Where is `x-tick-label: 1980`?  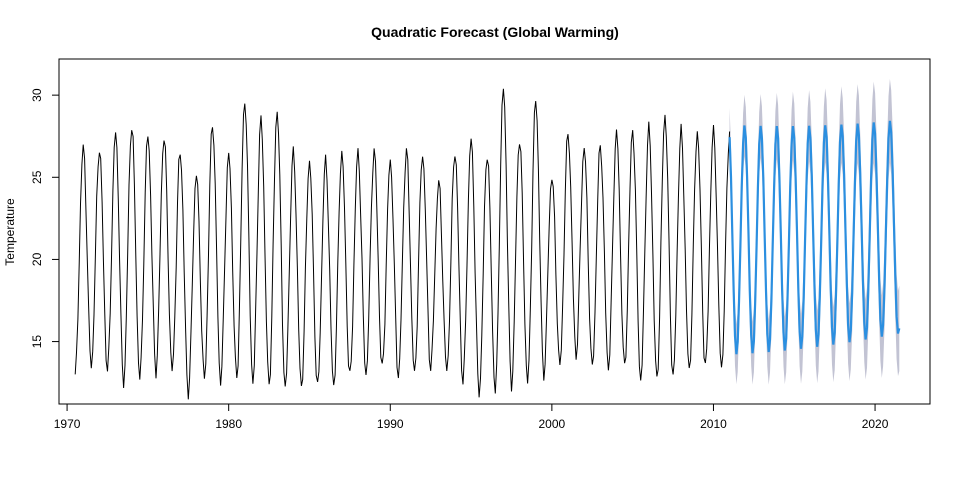 x-tick-label: 1980 is located at coordinates (228, 424).